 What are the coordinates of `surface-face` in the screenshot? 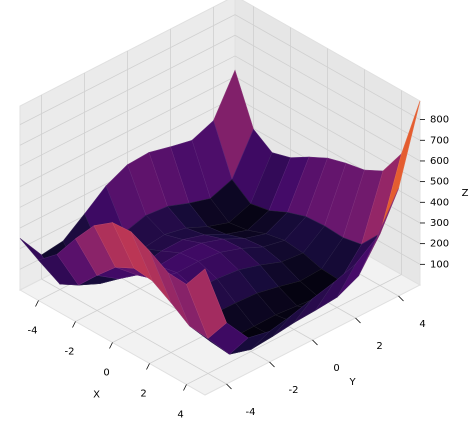 It's located at (206, 303).